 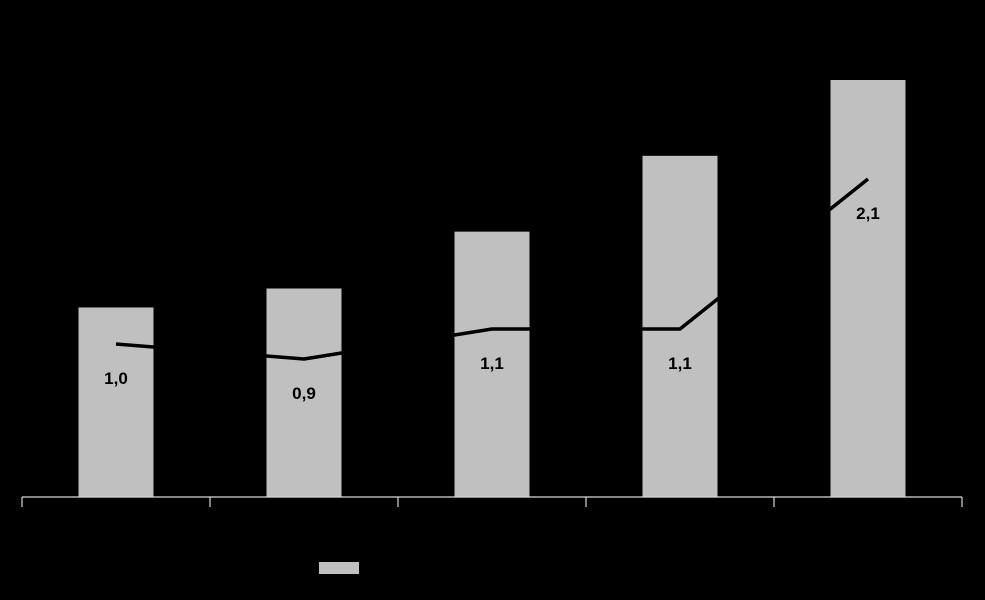 I want to click on legend, so click(x=339, y=568).